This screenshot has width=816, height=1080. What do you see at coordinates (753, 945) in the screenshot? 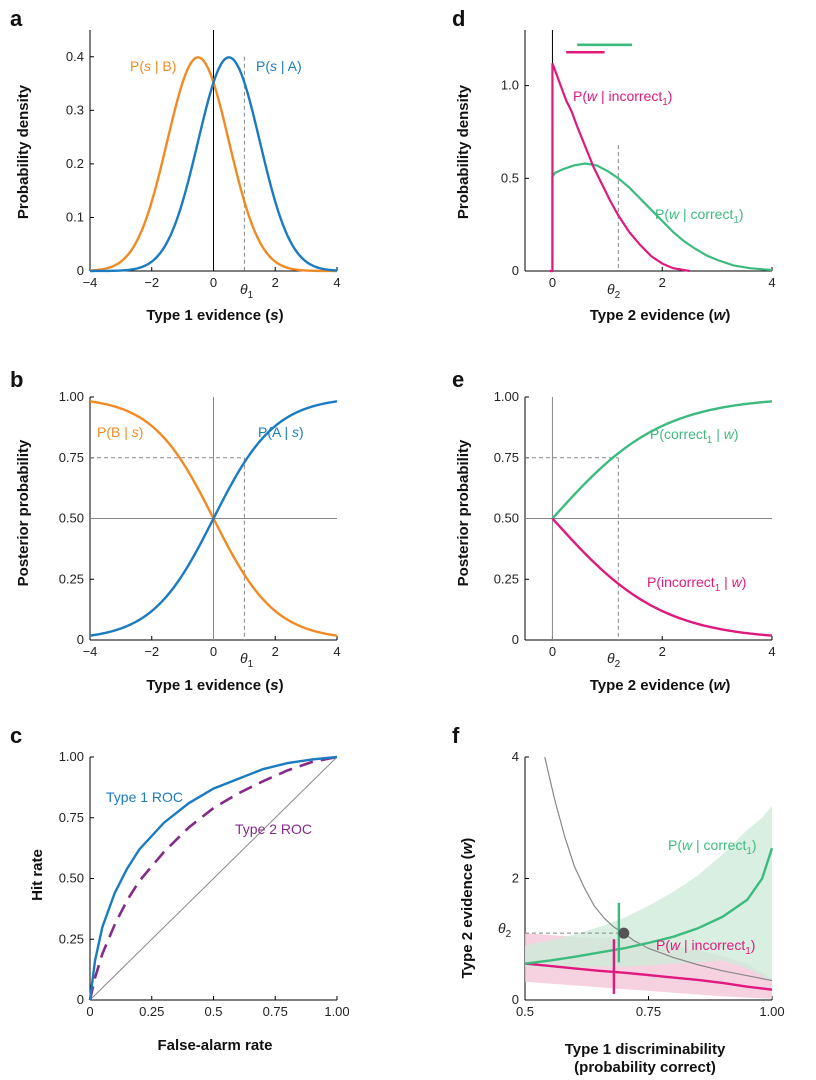
I see `ann-fpwi-post: )` at bounding box center [753, 945].